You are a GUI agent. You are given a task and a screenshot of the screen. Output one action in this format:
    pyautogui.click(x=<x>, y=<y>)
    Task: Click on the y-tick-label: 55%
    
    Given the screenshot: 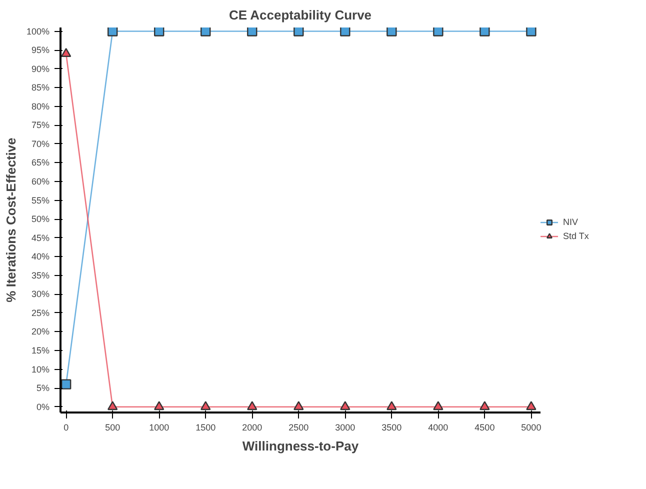 What is the action you would take?
    pyautogui.click(x=40, y=200)
    